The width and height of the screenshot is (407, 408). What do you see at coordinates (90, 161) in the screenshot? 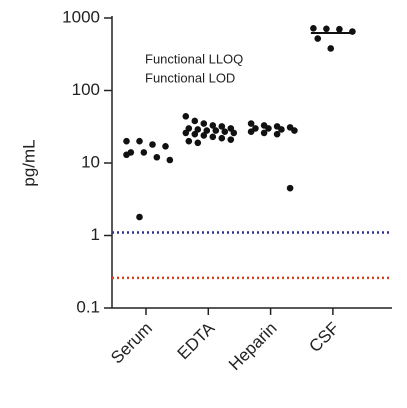
I see `y-tick-label: 10` at bounding box center [90, 161].